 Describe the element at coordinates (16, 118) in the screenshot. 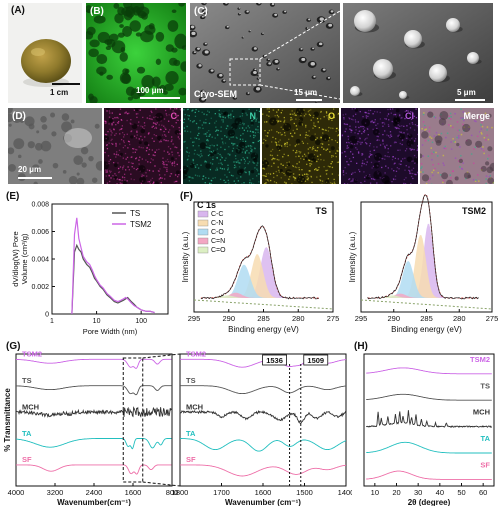

I see `mapping-pore` at that location.